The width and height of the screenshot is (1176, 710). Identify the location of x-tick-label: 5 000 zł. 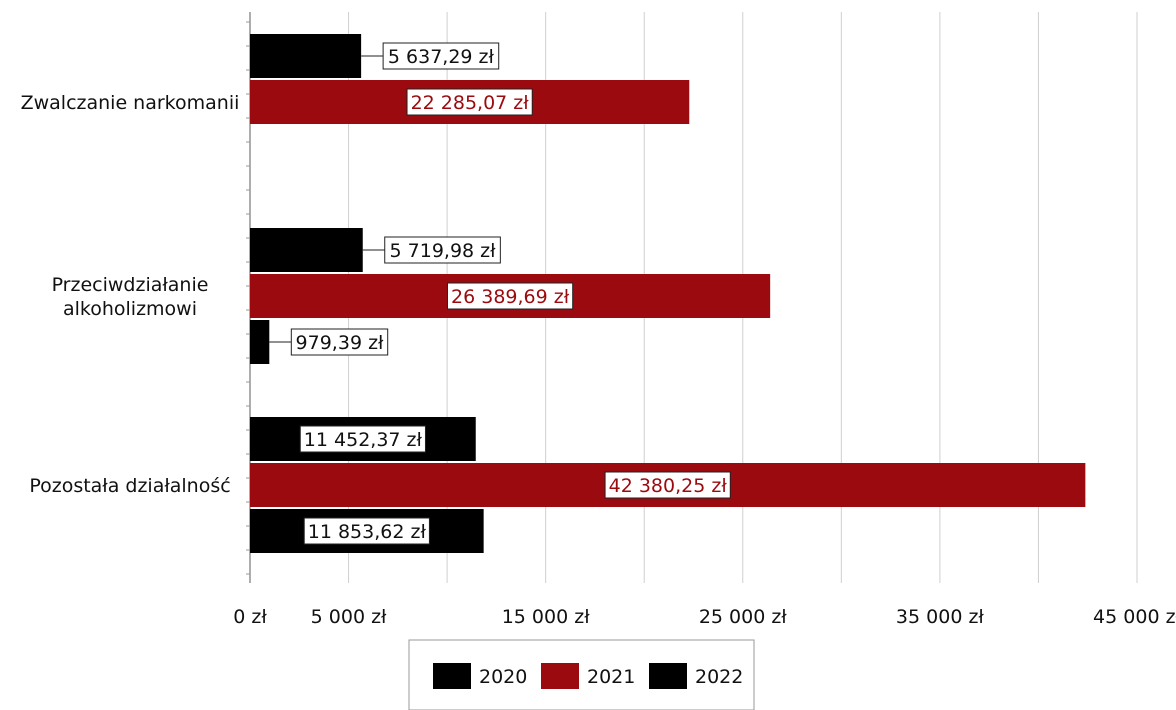
(349, 617).